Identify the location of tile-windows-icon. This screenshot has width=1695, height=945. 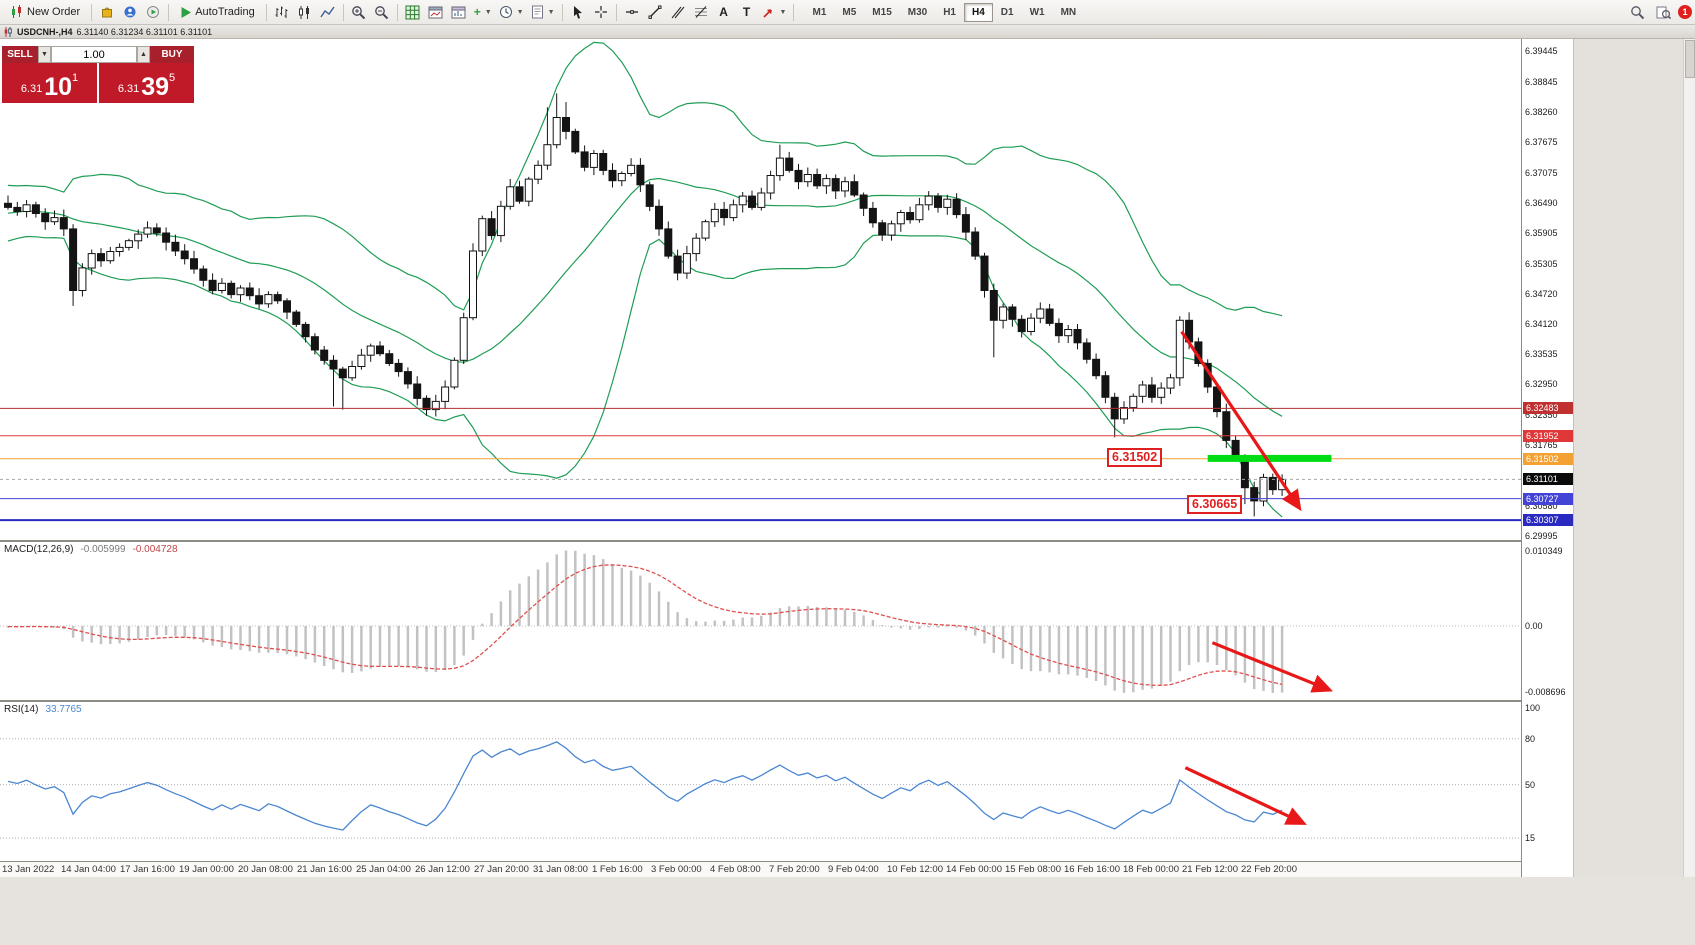
(412, 12).